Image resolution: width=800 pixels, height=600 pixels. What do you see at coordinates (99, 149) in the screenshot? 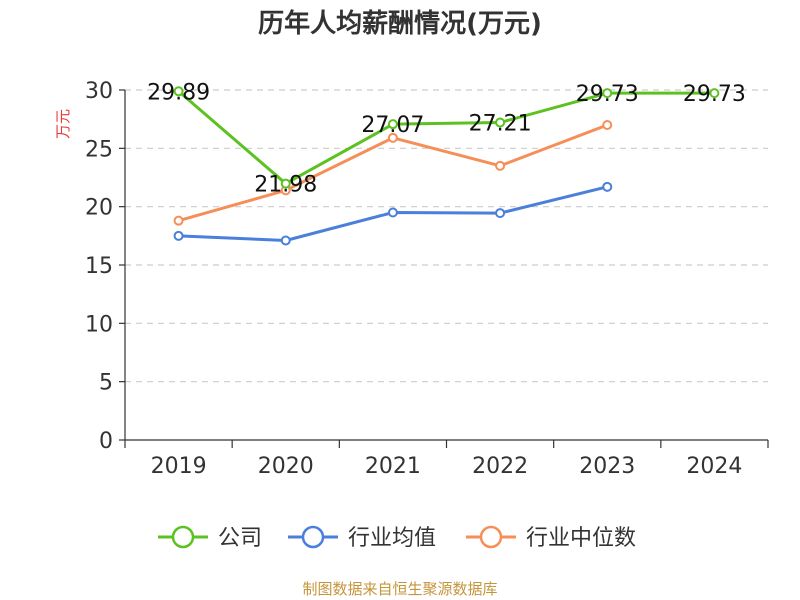
I see `y-tick-label: 25` at bounding box center [99, 149].